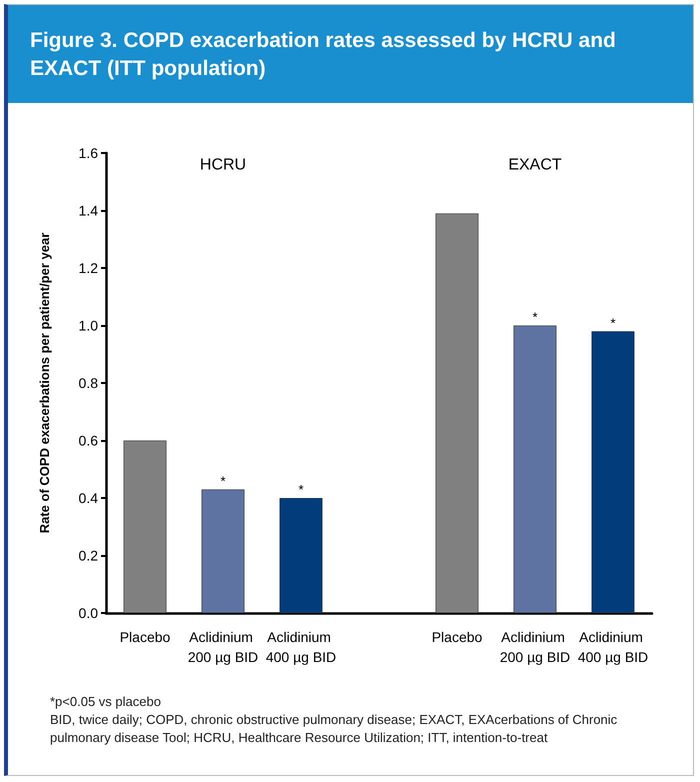 The image size is (700, 782). I want to click on y-tick-label: 1.0, so click(88, 326).